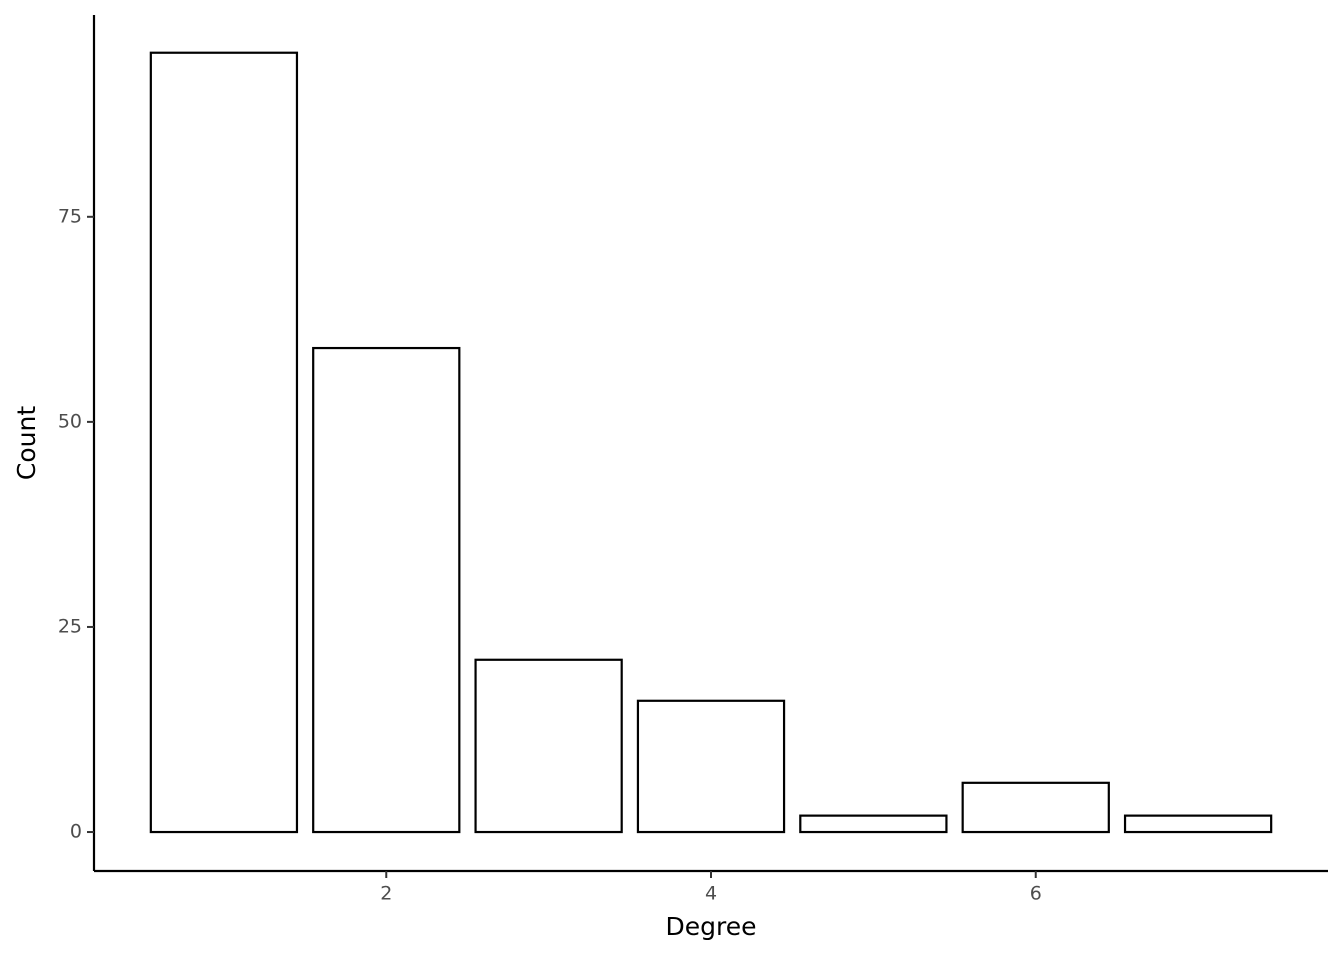 The image size is (1344, 960). What do you see at coordinates (70, 216) in the screenshot?
I see `y-tick-label: 75` at bounding box center [70, 216].